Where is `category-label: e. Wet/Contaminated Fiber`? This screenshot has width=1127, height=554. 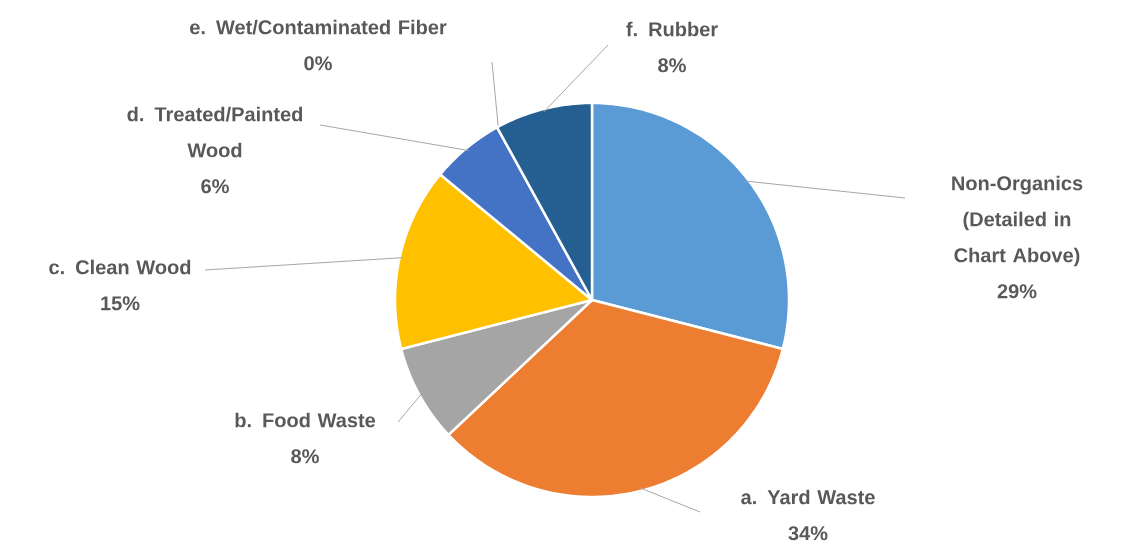
category-label: e. Wet/Contaminated Fiber is located at coordinates (318, 27).